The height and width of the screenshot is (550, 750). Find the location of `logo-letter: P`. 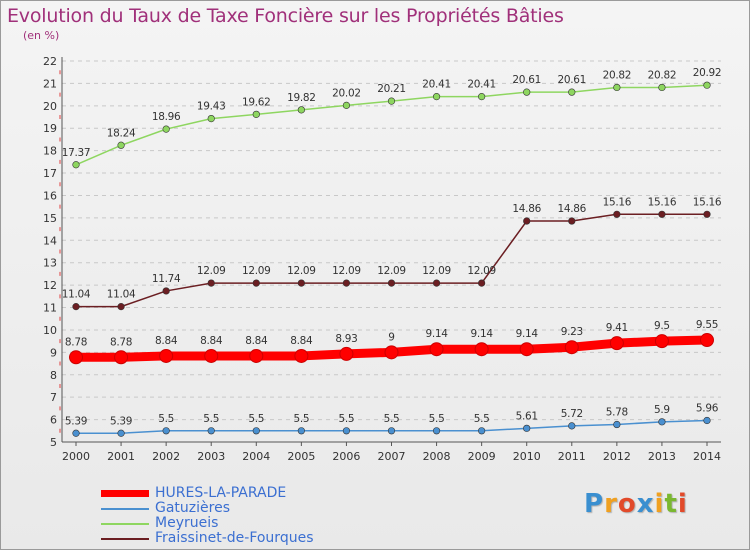

logo-letter: P is located at coordinates (594, 504).